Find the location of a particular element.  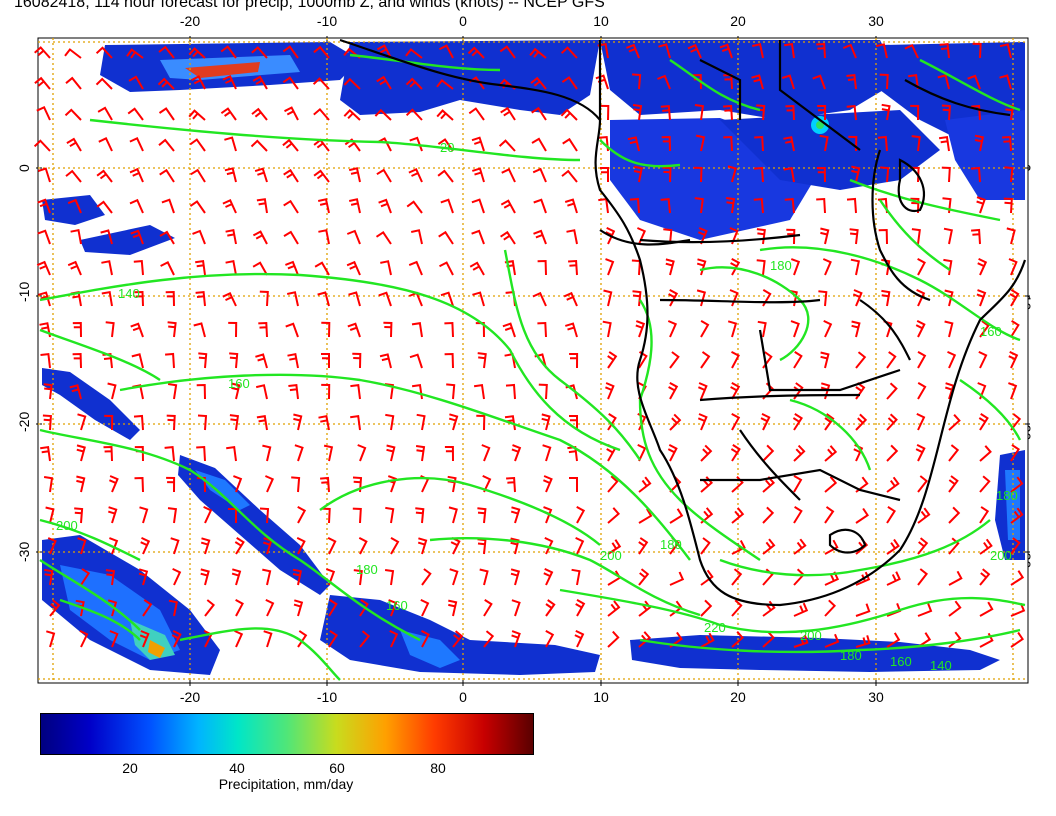

contour-label: 220 is located at coordinates (715, 627).